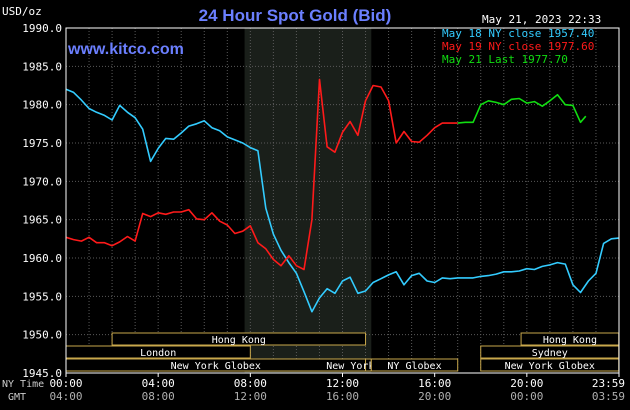 The image size is (630, 410). What do you see at coordinates (526, 383) in the screenshot?
I see `x-tick-label-ny: 20:00` at bounding box center [526, 383].